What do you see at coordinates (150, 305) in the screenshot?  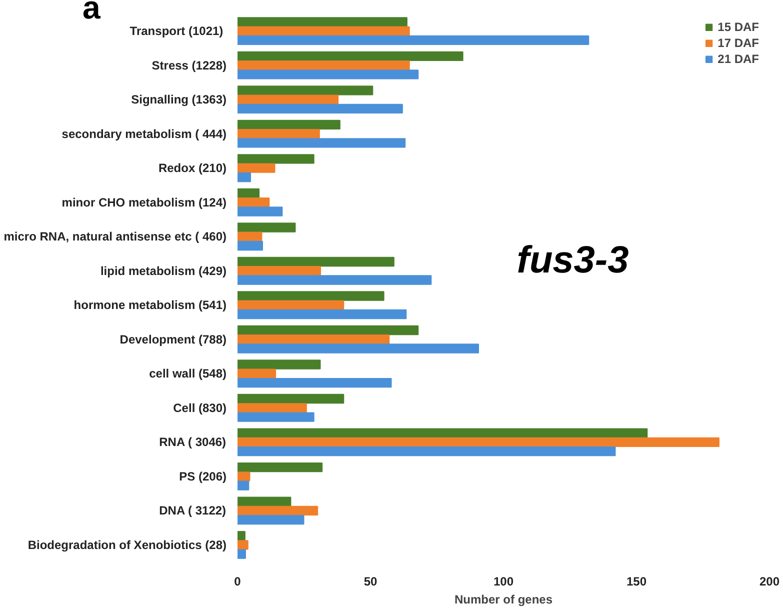 I see `y-tick-label: hormone metabolism (541)` at bounding box center [150, 305].